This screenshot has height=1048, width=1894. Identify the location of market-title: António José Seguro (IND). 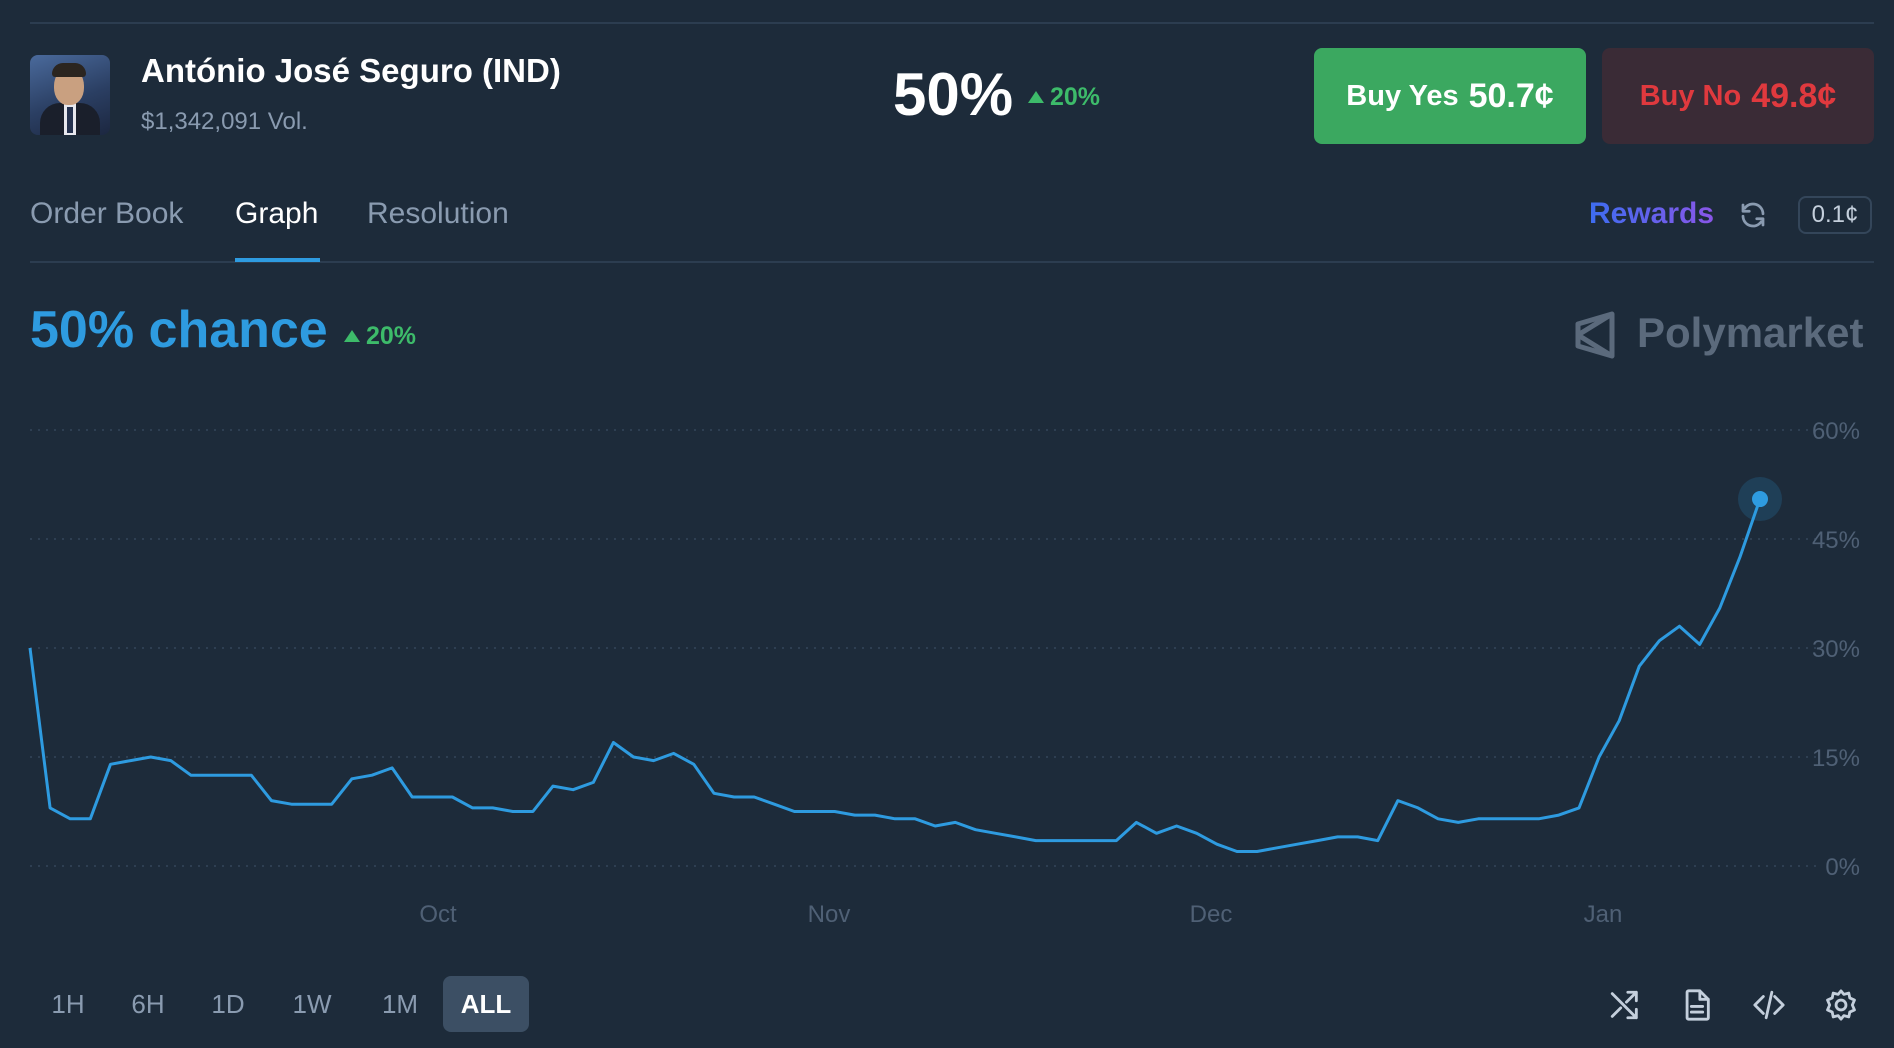
(351, 70).